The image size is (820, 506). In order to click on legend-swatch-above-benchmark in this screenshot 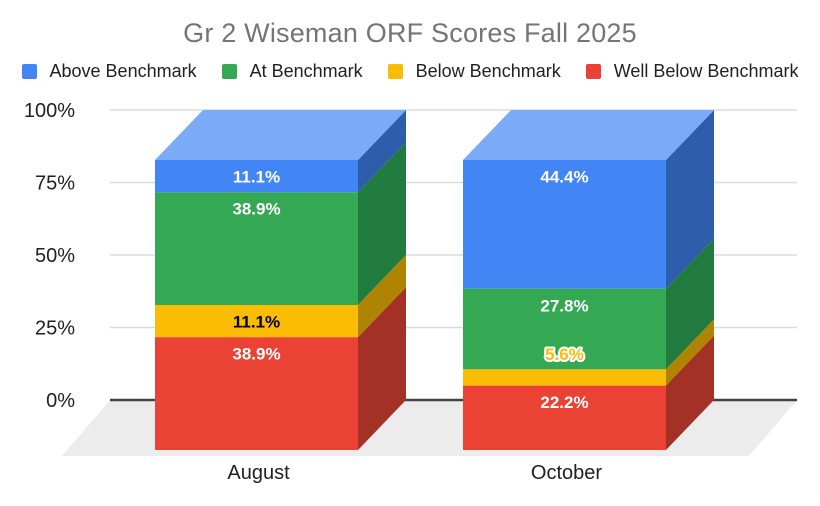, I will do `click(29, 71)`.